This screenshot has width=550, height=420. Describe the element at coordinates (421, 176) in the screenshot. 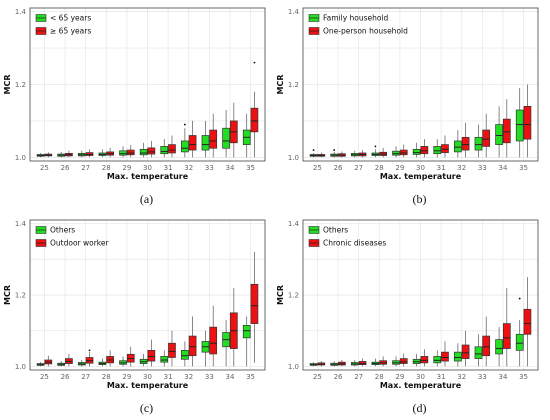

I see `x-axis-label: Max. temperature` at that location.